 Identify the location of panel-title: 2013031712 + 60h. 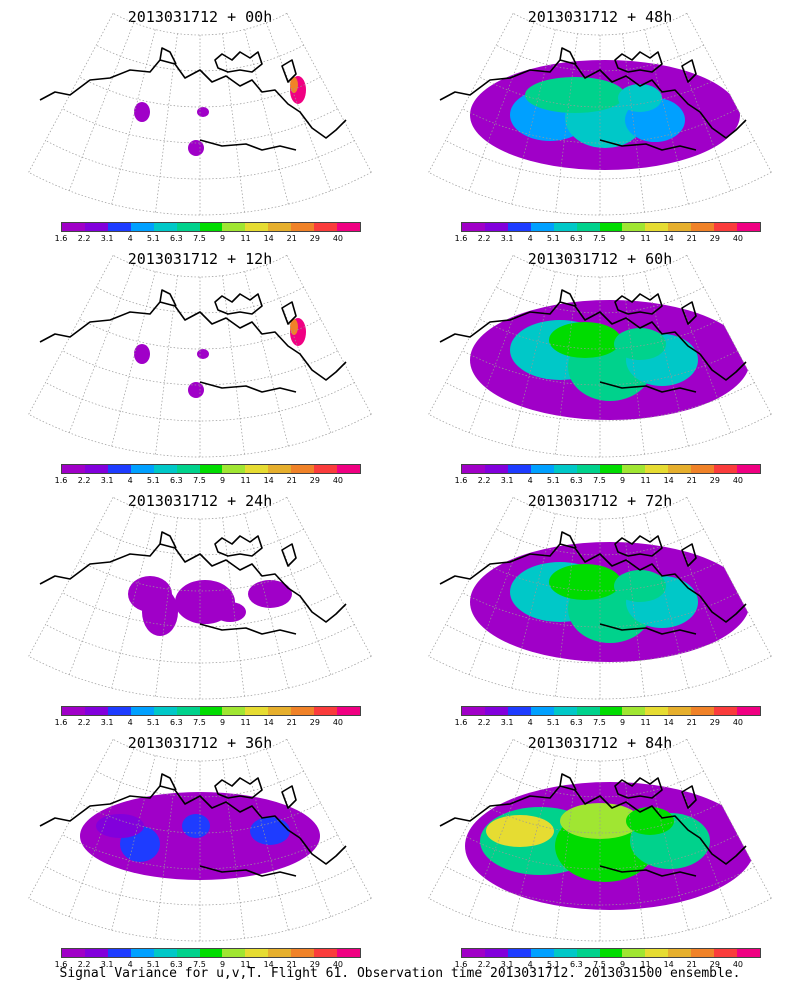
(600, 259).